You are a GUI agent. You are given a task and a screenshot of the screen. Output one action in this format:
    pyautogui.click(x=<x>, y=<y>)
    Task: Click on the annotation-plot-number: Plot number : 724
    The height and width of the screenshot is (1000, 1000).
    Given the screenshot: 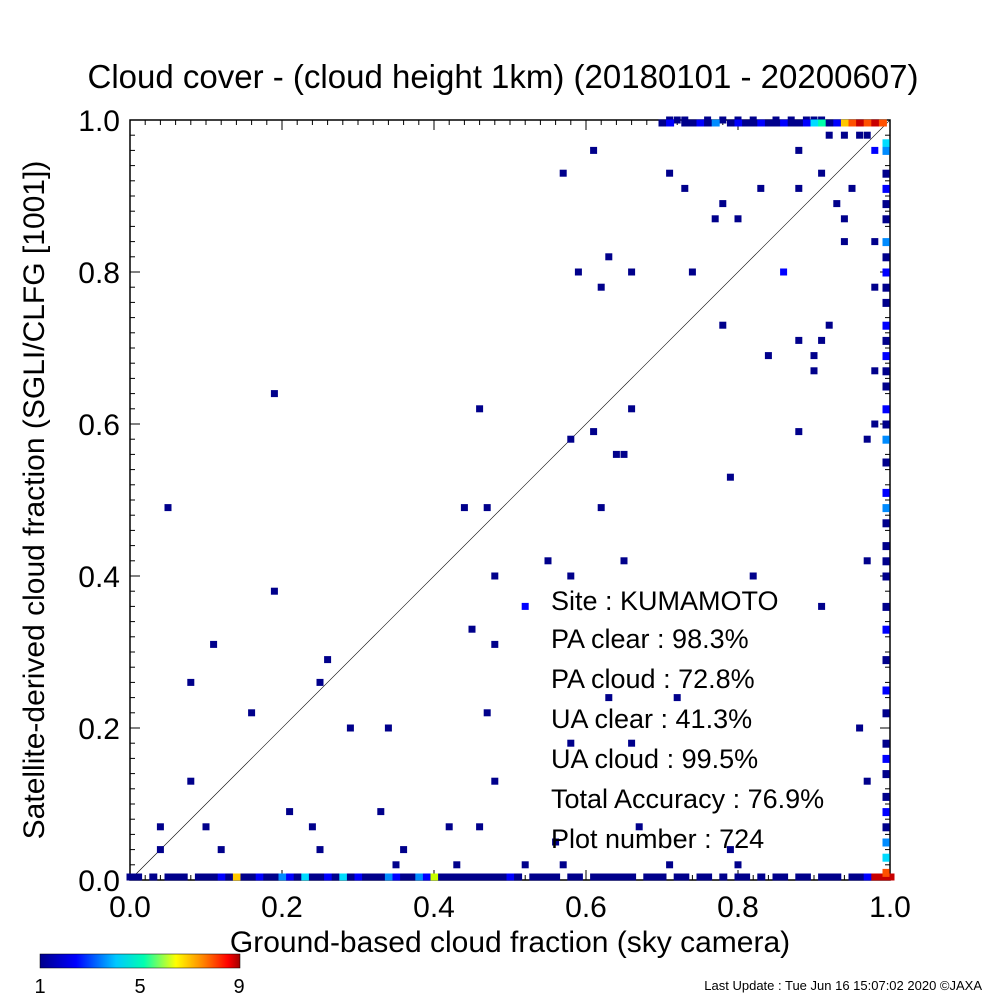 What is the action you would take?
    pyautogui.click(x=657, y=839)
    